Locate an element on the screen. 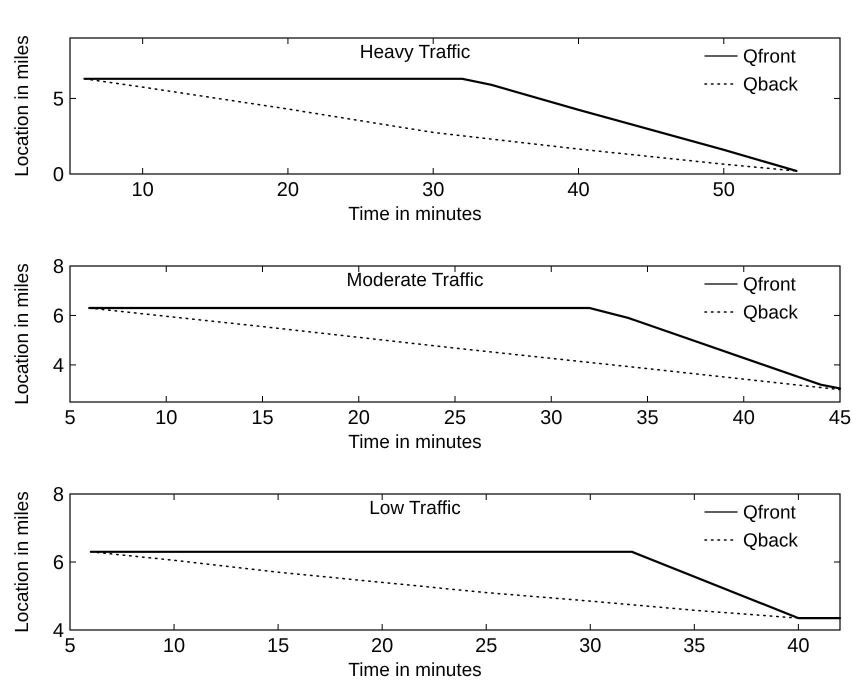 This screenshot has width=864, height=689. chart-title: Moderate Traffic is located at coordinates (415, 280).